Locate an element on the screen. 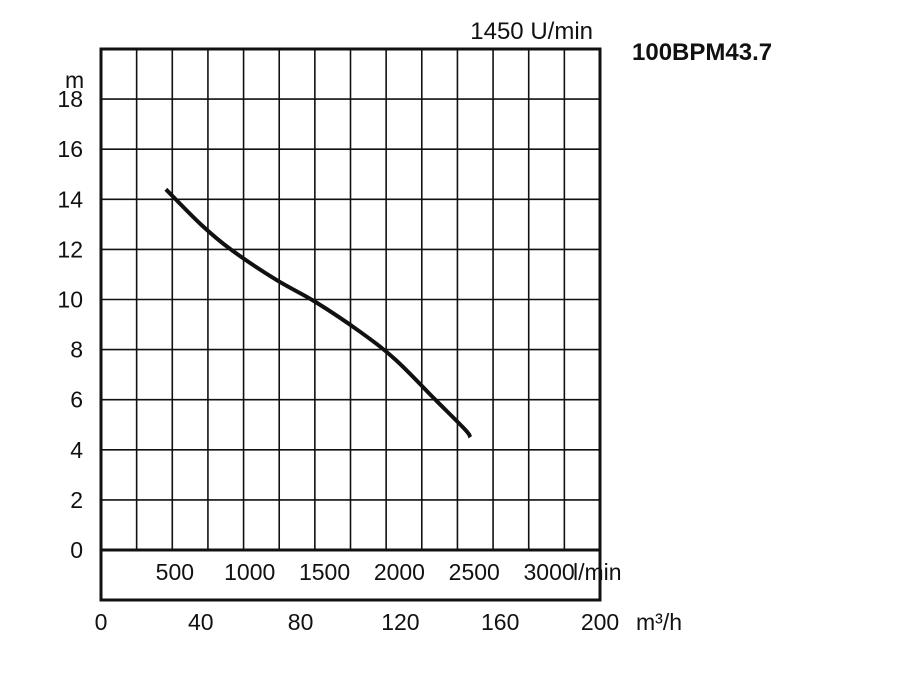 This screenshot has width=900, height=700. x-tick-label: 80 is located at coordinates (301, 622).